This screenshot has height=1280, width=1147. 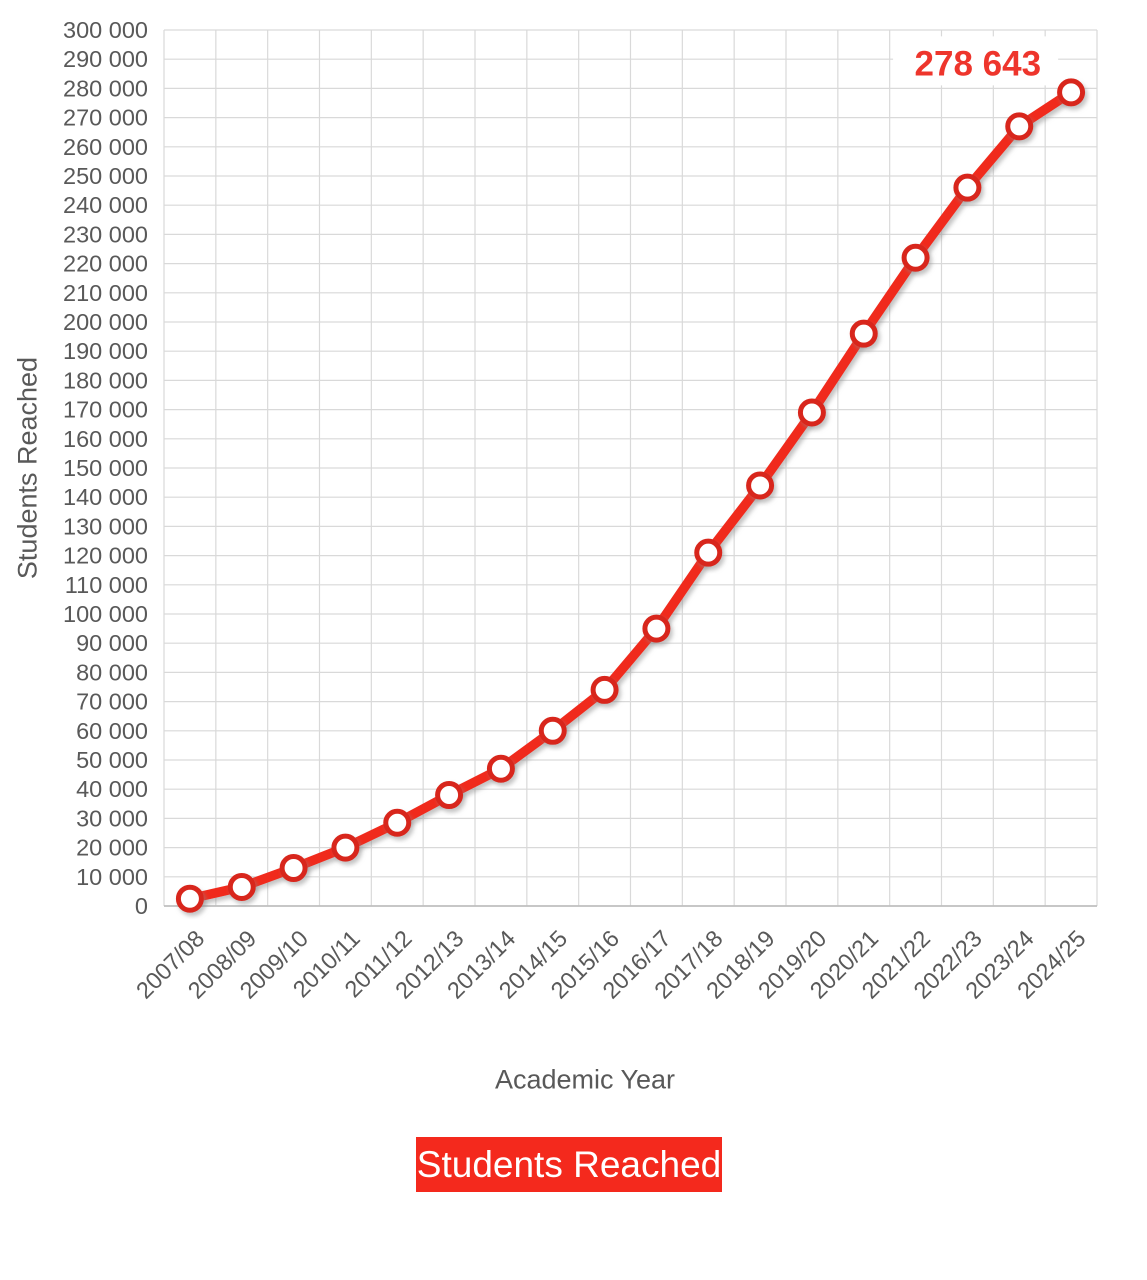 I want to click on y-tick-label: 90 000, so click(x=112, y=643).